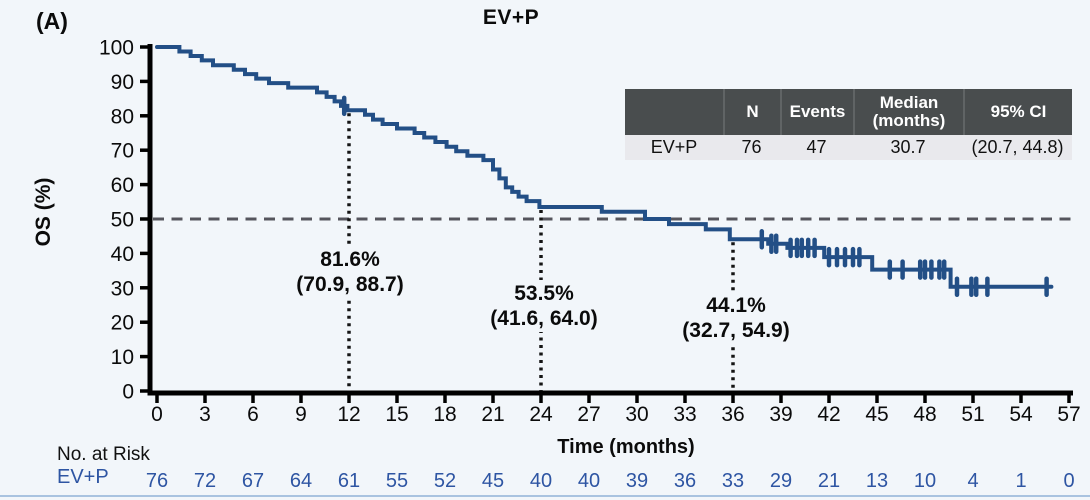  I want to click on x-tick-label: 36, so click(732, 414).